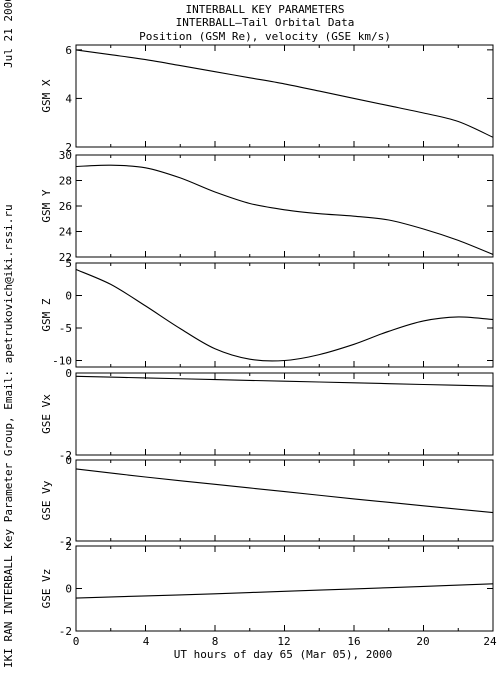 This screenshot has height=684, width=504. Describe the element at coordinates (46, 95) in the screenshot. I see `y-axis-label: GSM X` at that location.